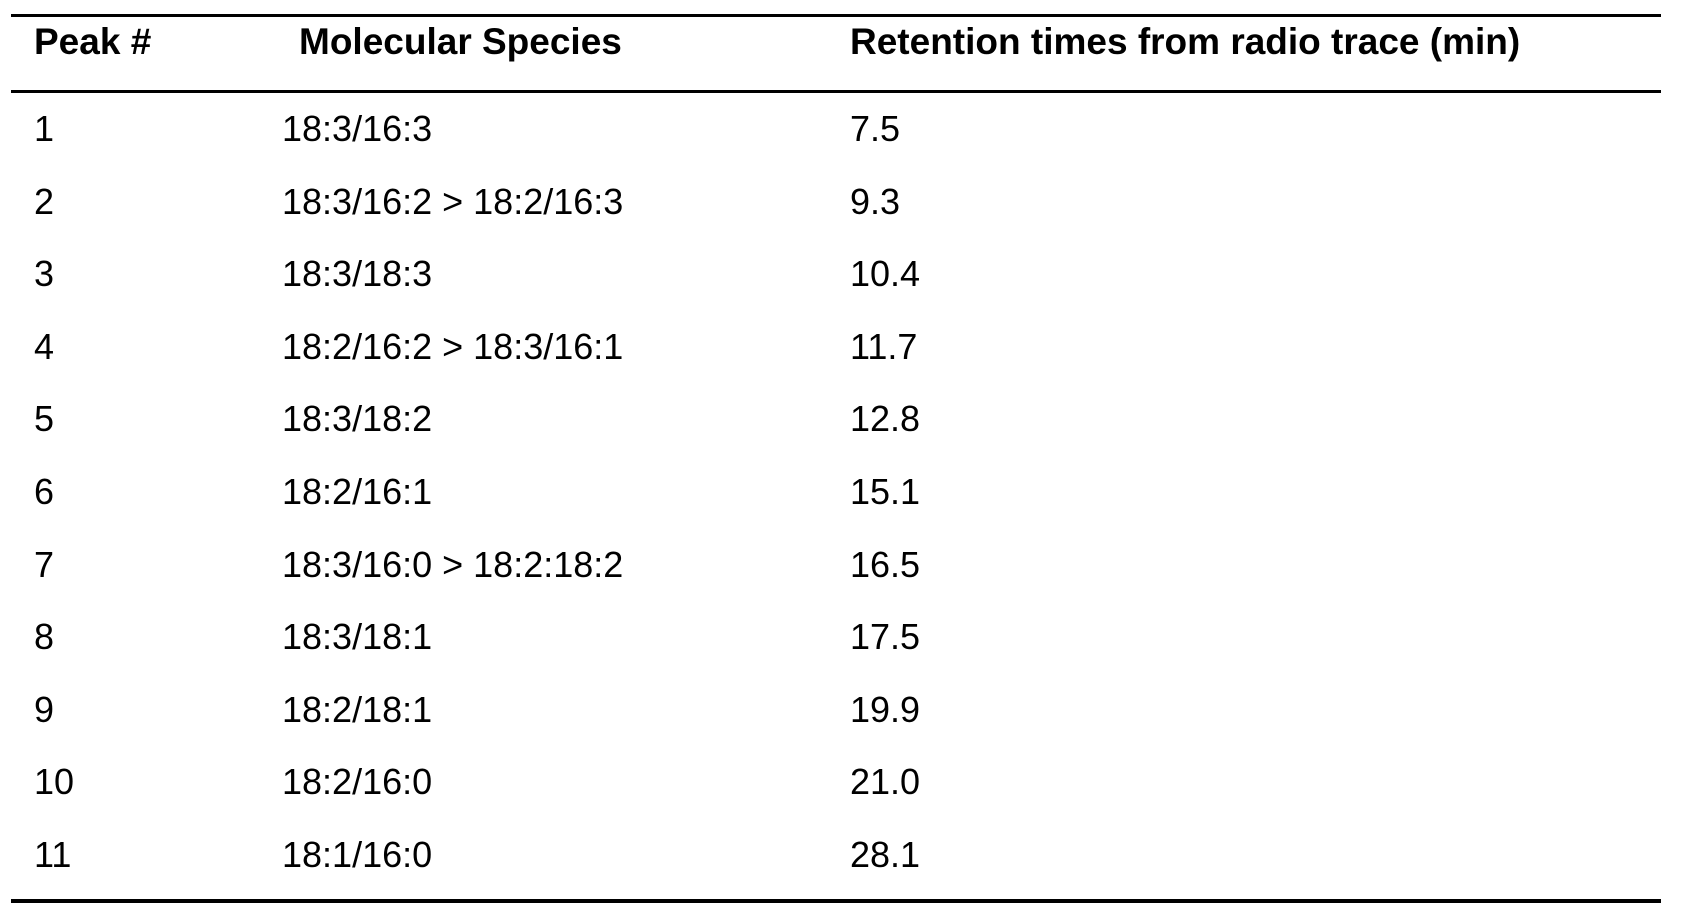  I want to click on cell-peak: 9, so click(44, 709).